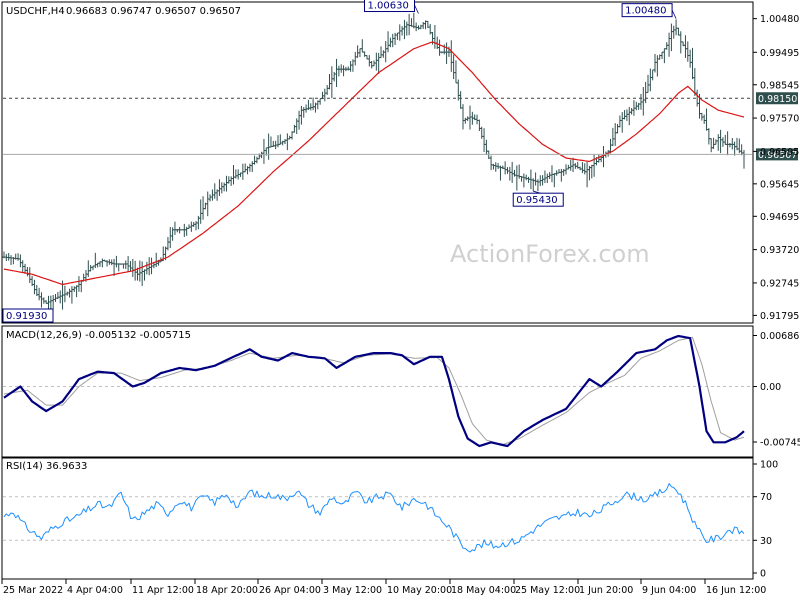 The width and height of the screenshot is (800, 600). What do you see at coordinates (483, 590) in the screenshot?
I see `x-tick-label: 18 May 04:00` at bounding box center [483, 590].